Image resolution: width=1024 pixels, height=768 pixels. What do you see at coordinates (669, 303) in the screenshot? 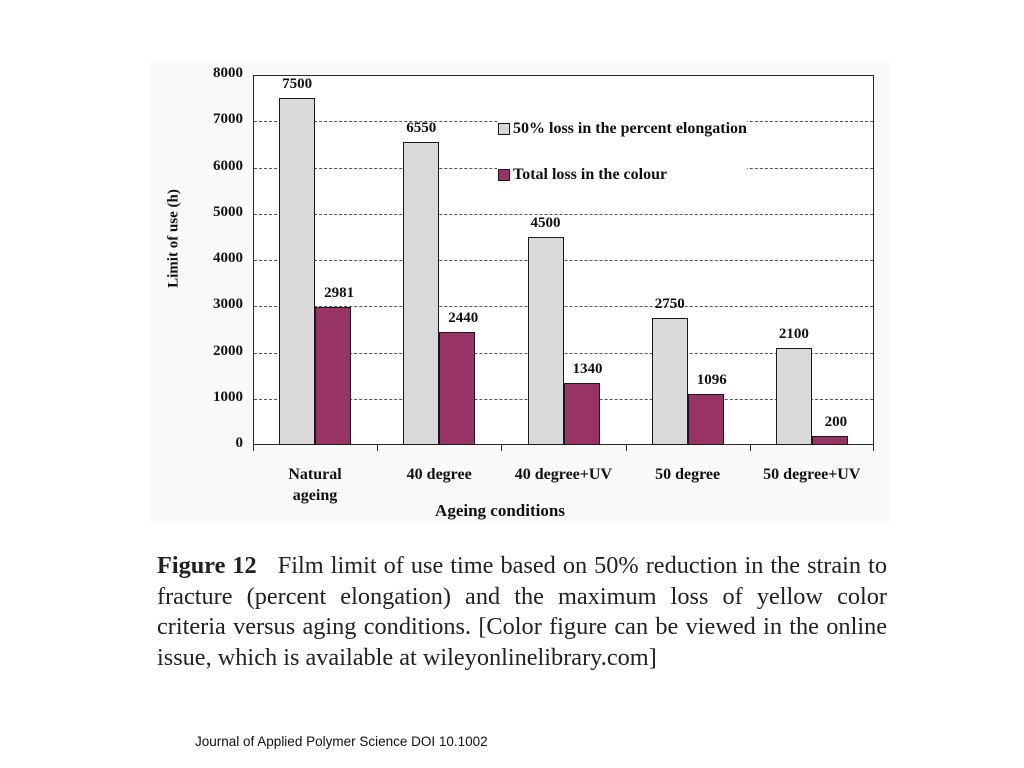
I see `data-label: 2750` at bounding box center [669, 303].